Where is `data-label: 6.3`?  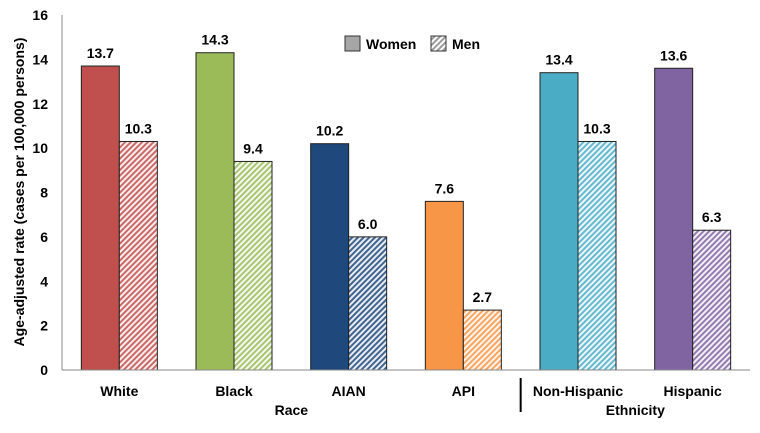 data-label: 6.3 is located at coordinates (712, 217).